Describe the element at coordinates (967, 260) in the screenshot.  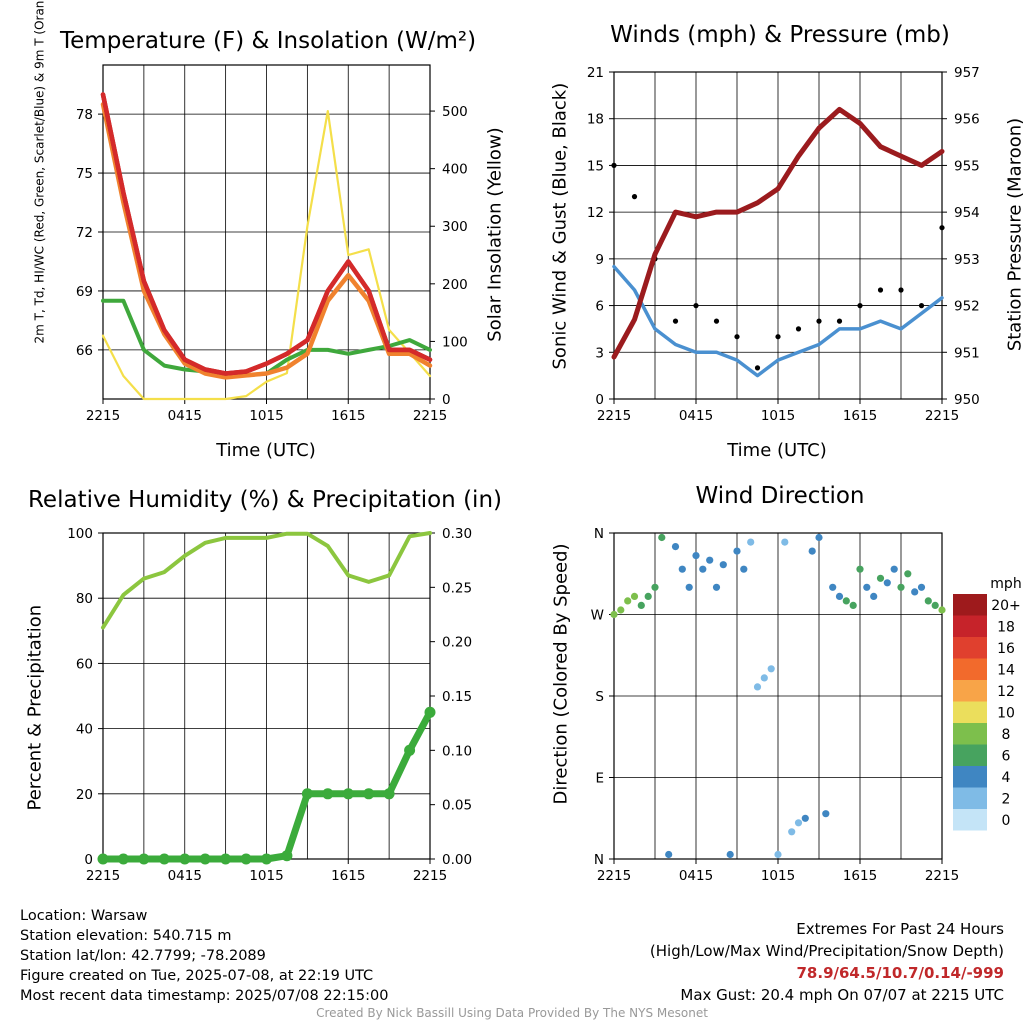
I see `wind-ytick-label-right: 953` at that location.